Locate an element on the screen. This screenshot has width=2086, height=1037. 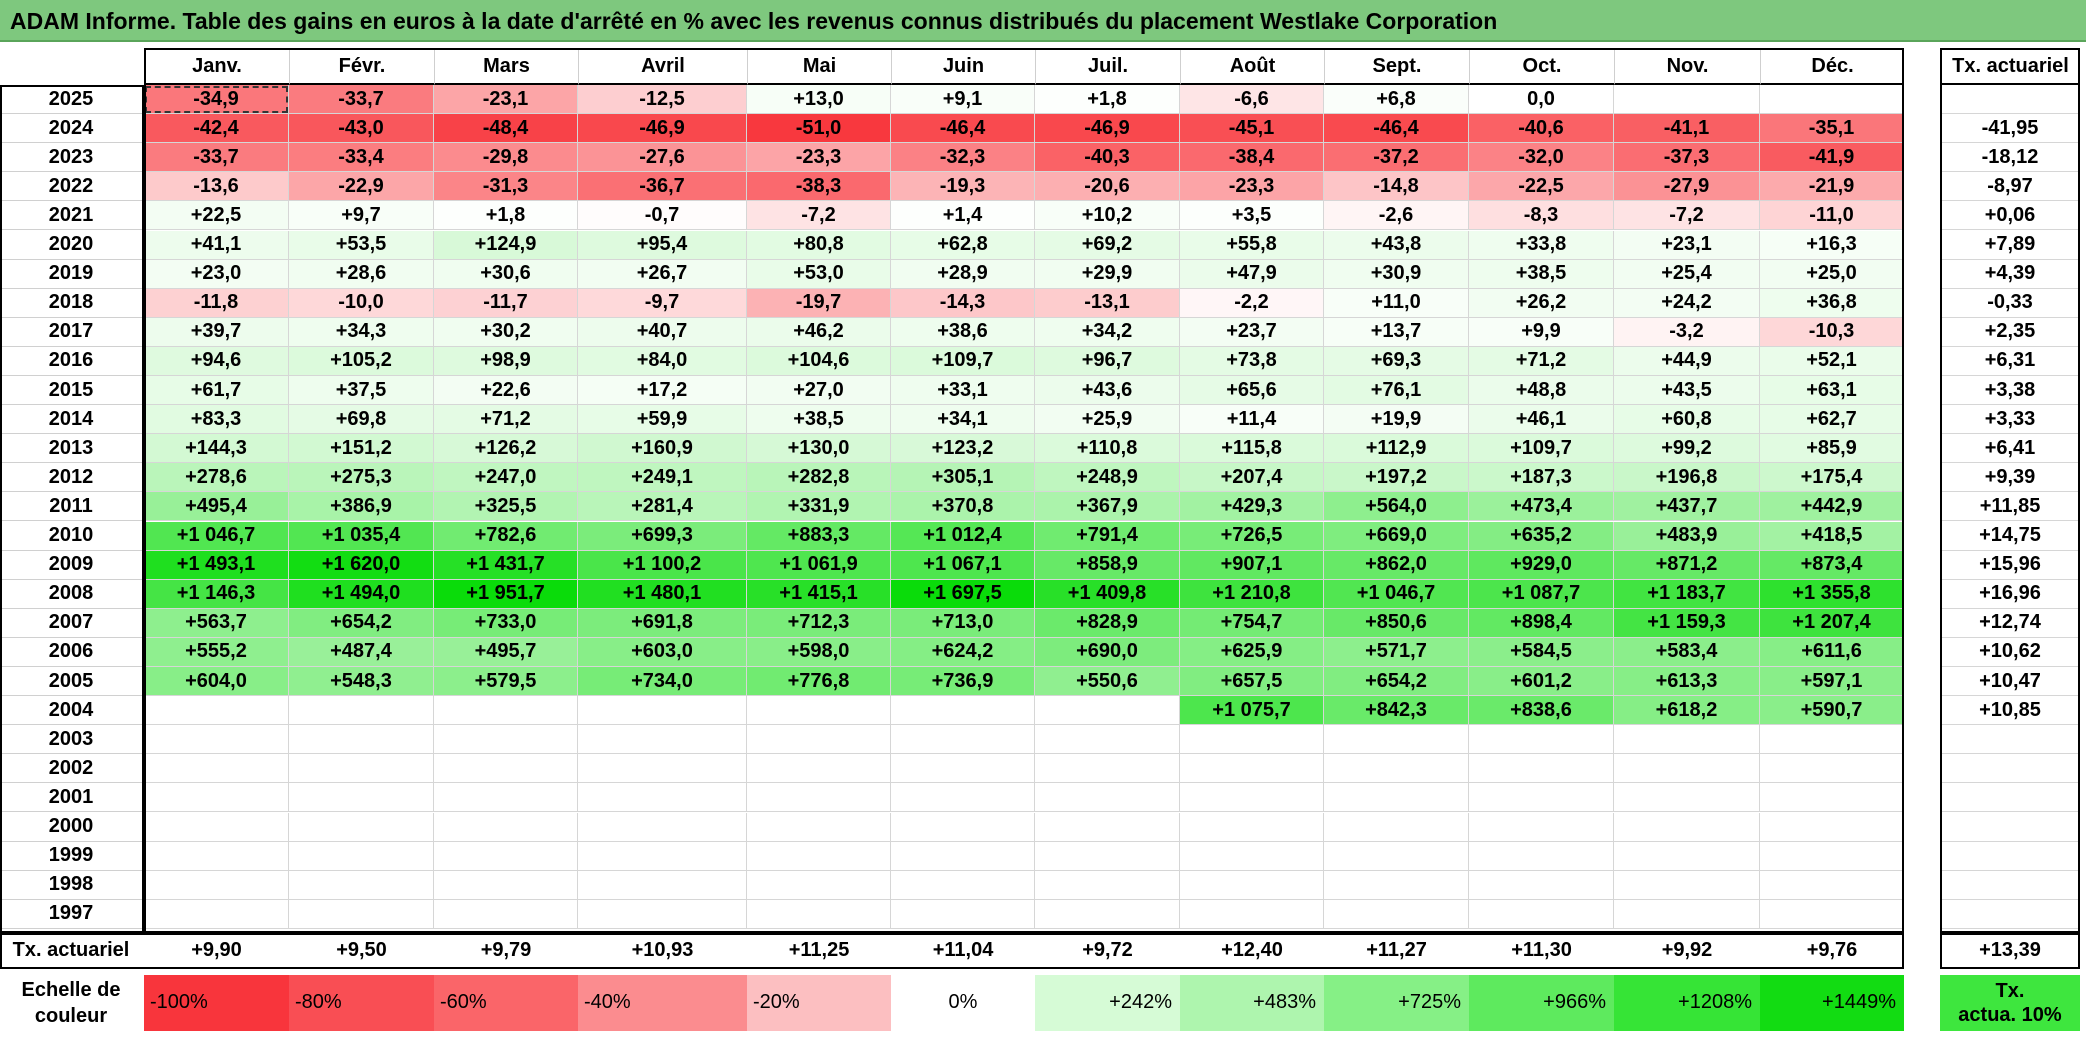
table-cell: +85,9 is located at coordinates (1832, 449).